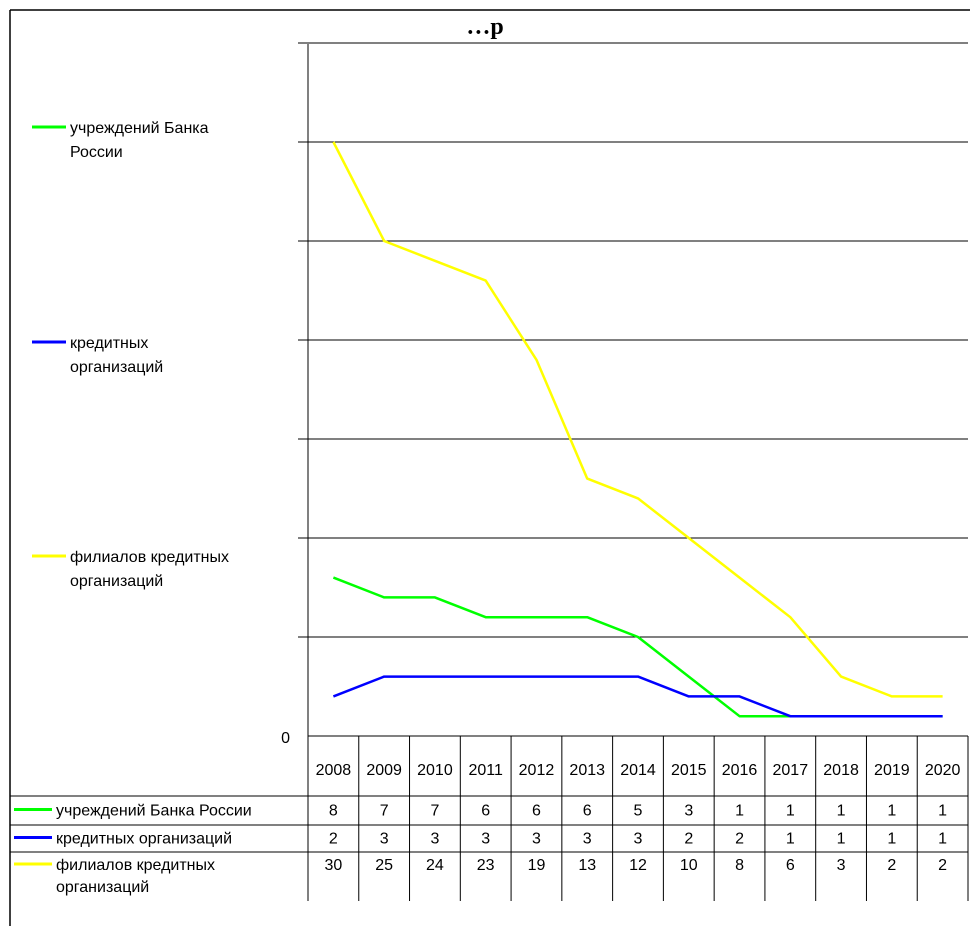 The height and width of the screenshot is (926, 970). What do you see at coordinates (384, 770) in the screenshot?
I see `x-tick-label: 2009` at bounding box center [384, 770].